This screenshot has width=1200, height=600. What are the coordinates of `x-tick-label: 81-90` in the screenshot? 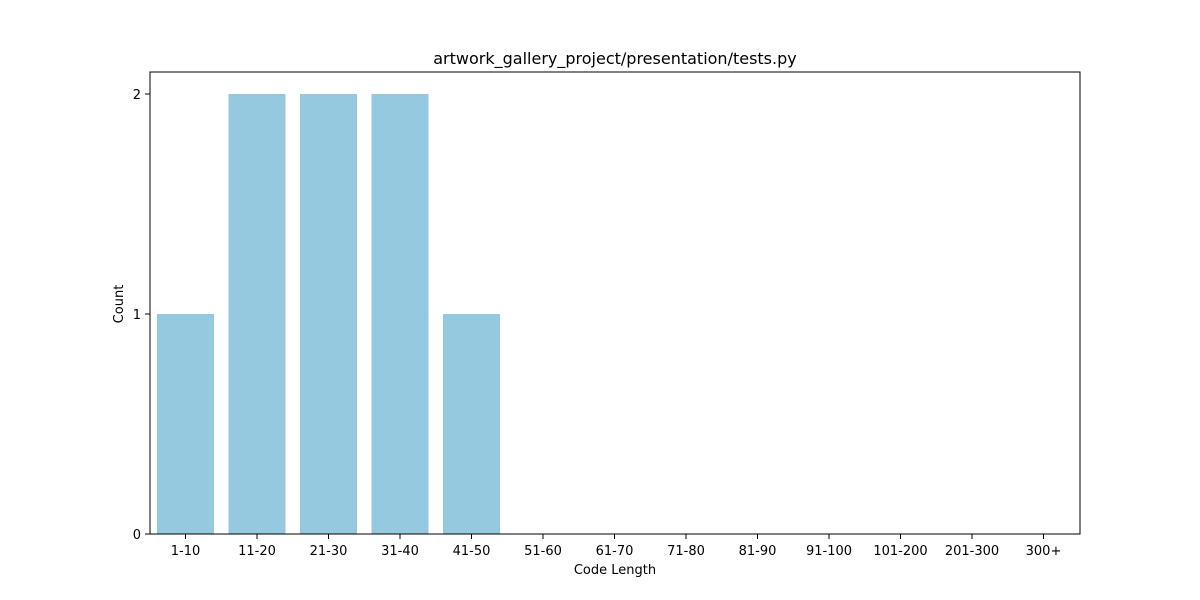 It's located at (758, 551).